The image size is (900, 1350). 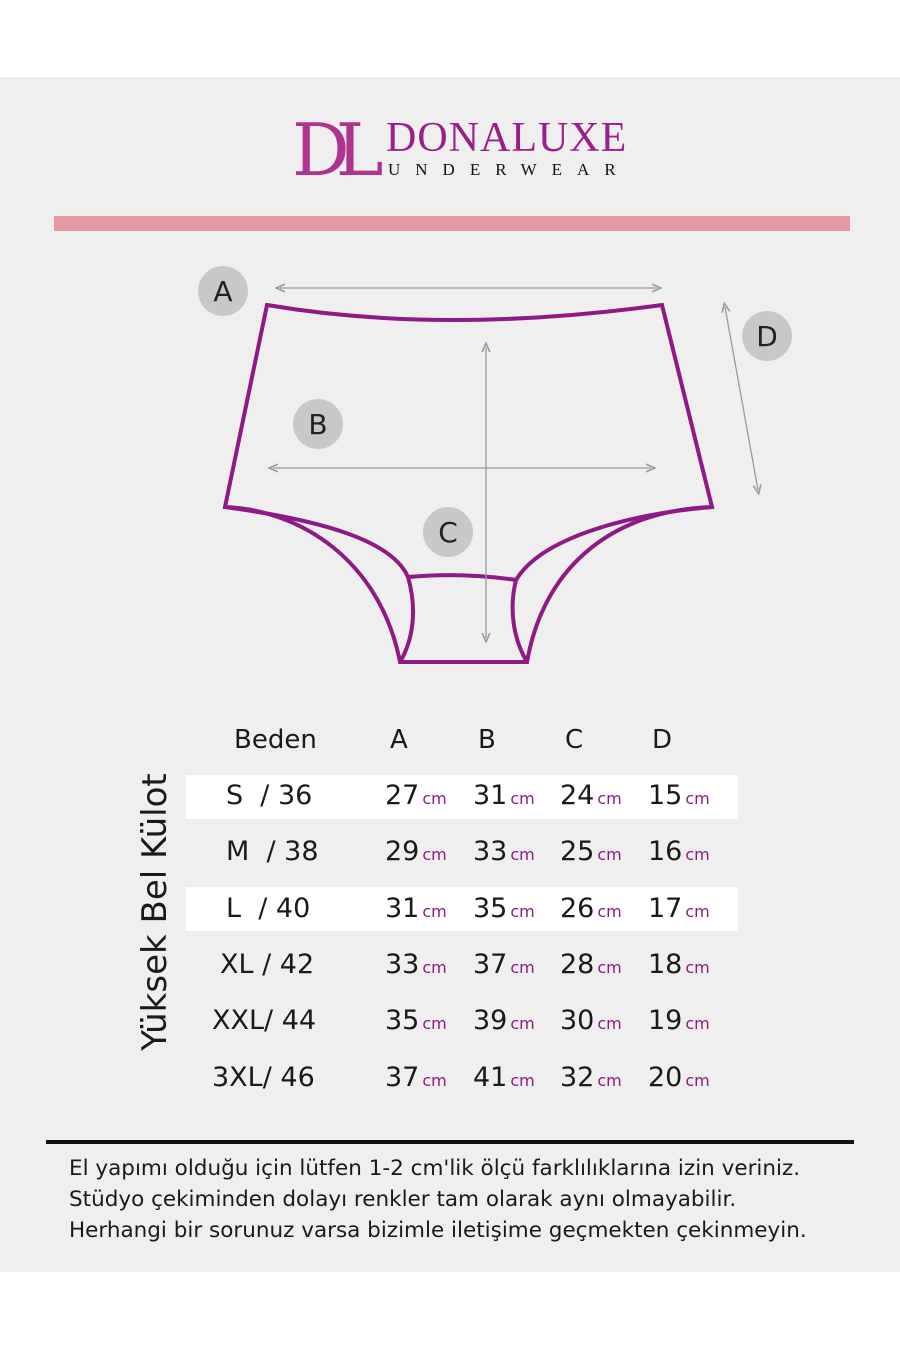 I want to click on measurement-value: 19, so click(x=665, y=1021).